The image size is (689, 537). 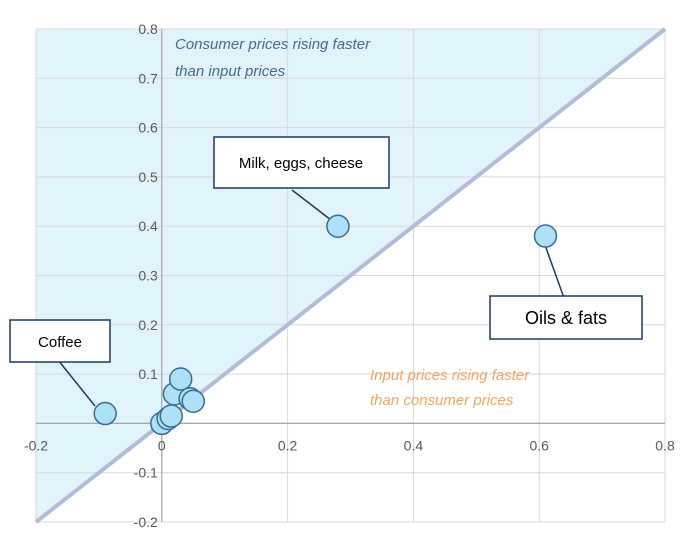 I want to click on lower-region-annotation-line1: Input prices rising faster, so click(x=450, y=375).